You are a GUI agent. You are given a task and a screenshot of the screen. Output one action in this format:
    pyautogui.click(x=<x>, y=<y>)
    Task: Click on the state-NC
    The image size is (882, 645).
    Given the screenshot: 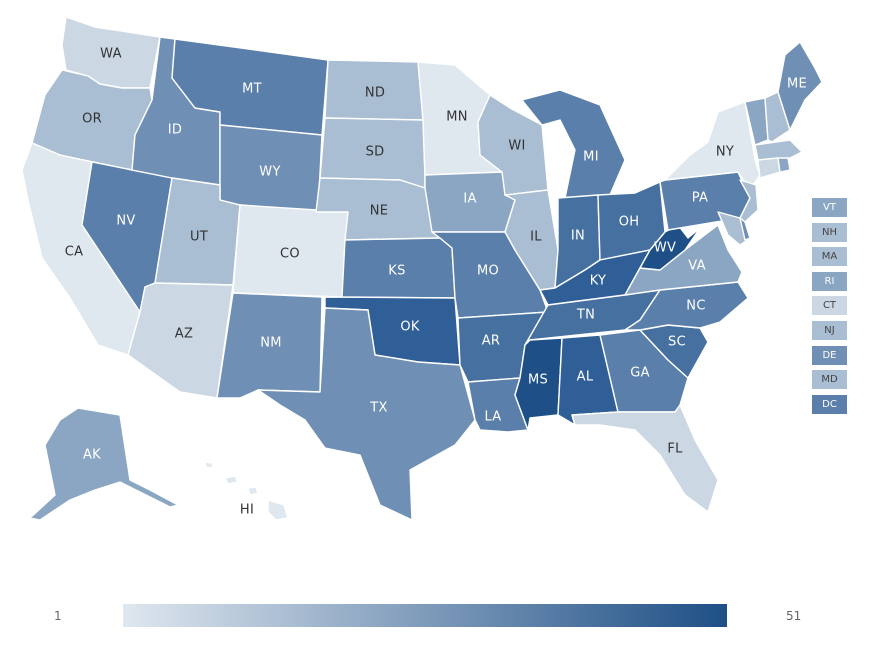 What is the action you would take?
    pyautogui.click(x=686, y=306)
    